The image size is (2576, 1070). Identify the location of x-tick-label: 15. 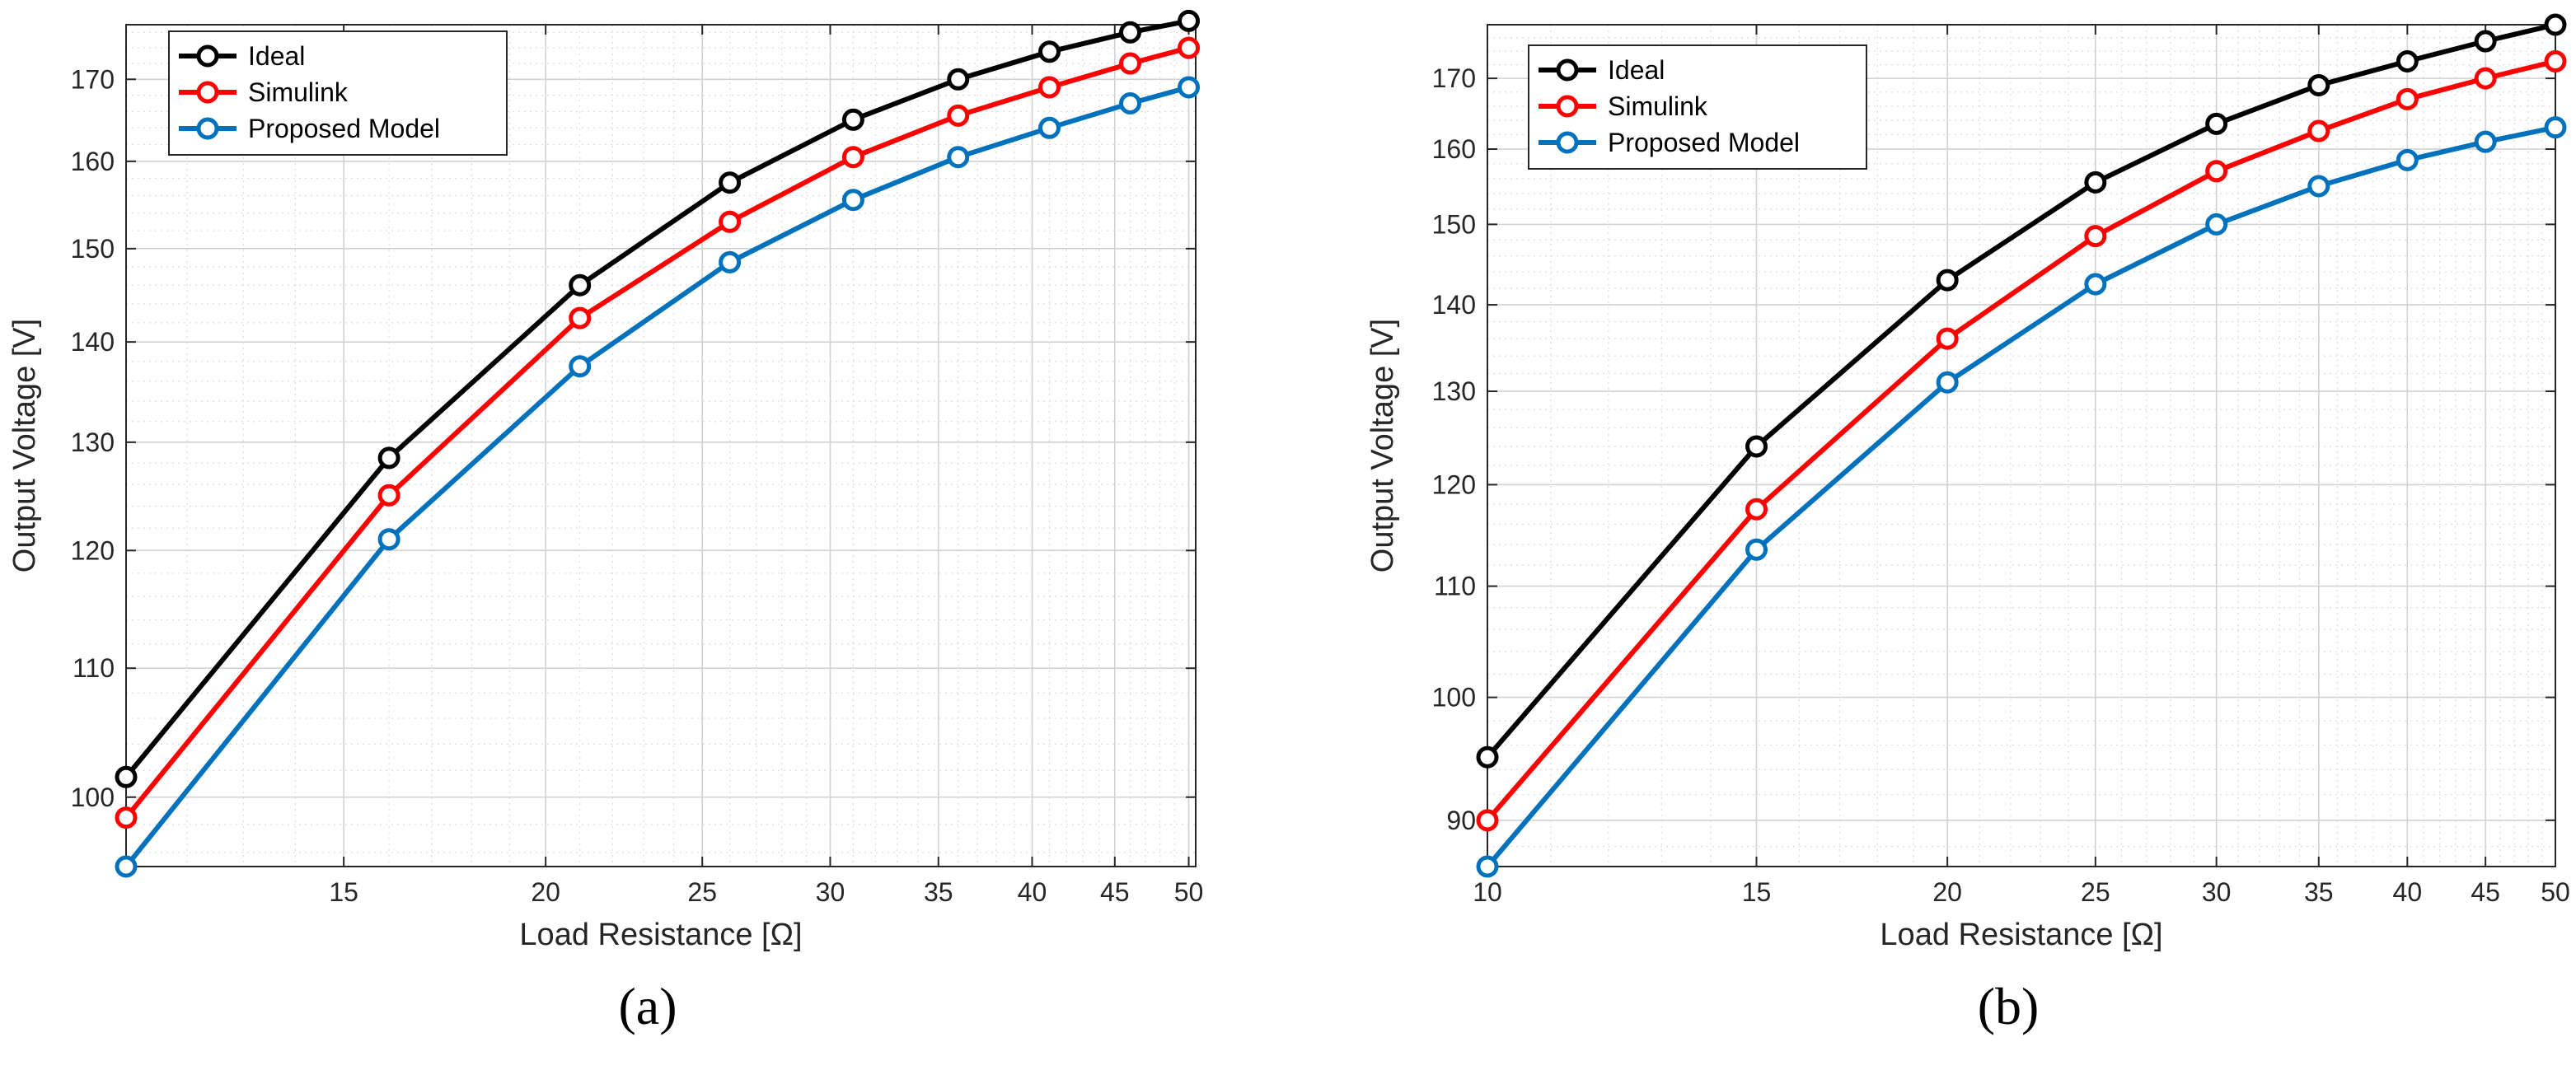
(1757, 892).